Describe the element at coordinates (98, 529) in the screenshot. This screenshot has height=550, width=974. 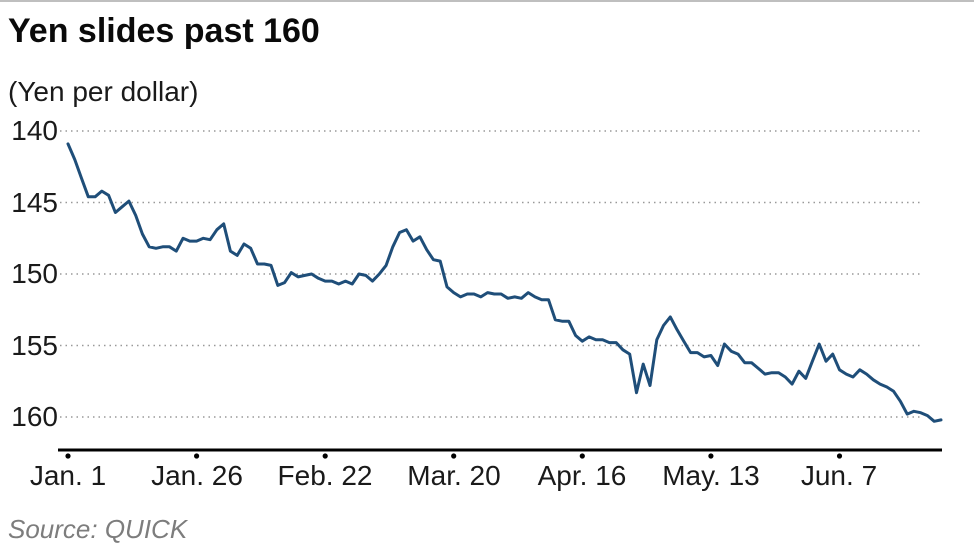
I see `source-note: Source: QUICK` at that location.